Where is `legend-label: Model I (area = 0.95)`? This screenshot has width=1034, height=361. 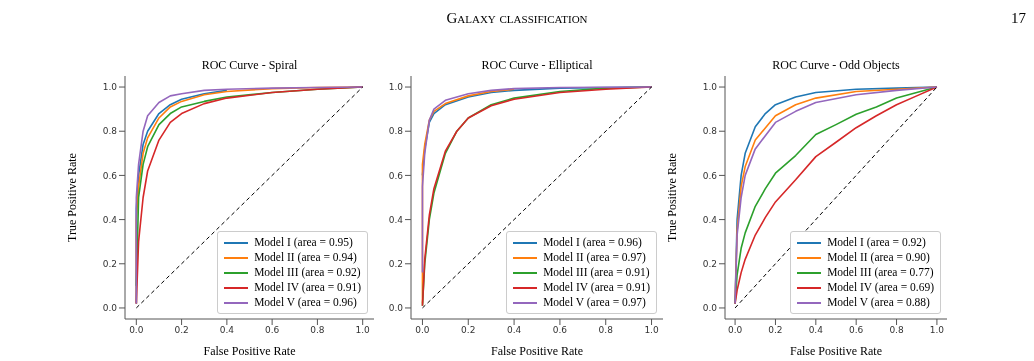
legend-label: Model I (area = 0.95) is located at coordinates (303, 242).